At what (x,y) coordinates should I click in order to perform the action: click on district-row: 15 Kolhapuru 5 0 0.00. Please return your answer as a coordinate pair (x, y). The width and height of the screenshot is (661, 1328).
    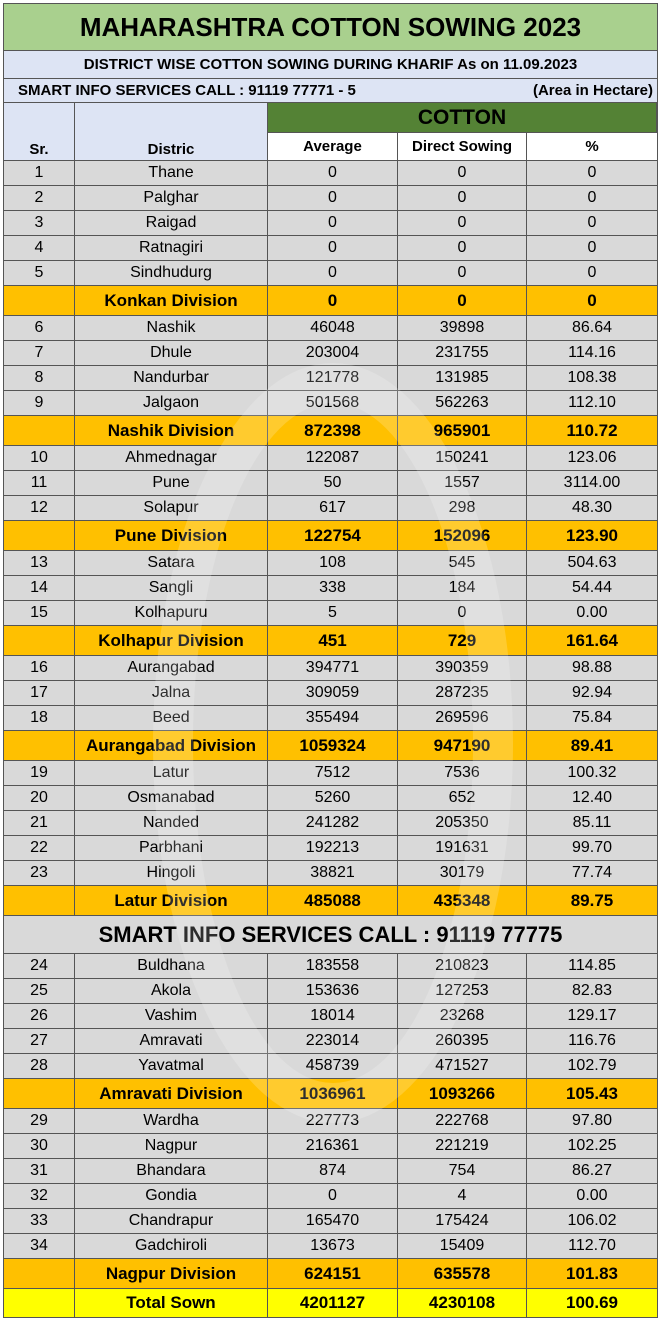
    Looking at the image, I should click on (330, 613).